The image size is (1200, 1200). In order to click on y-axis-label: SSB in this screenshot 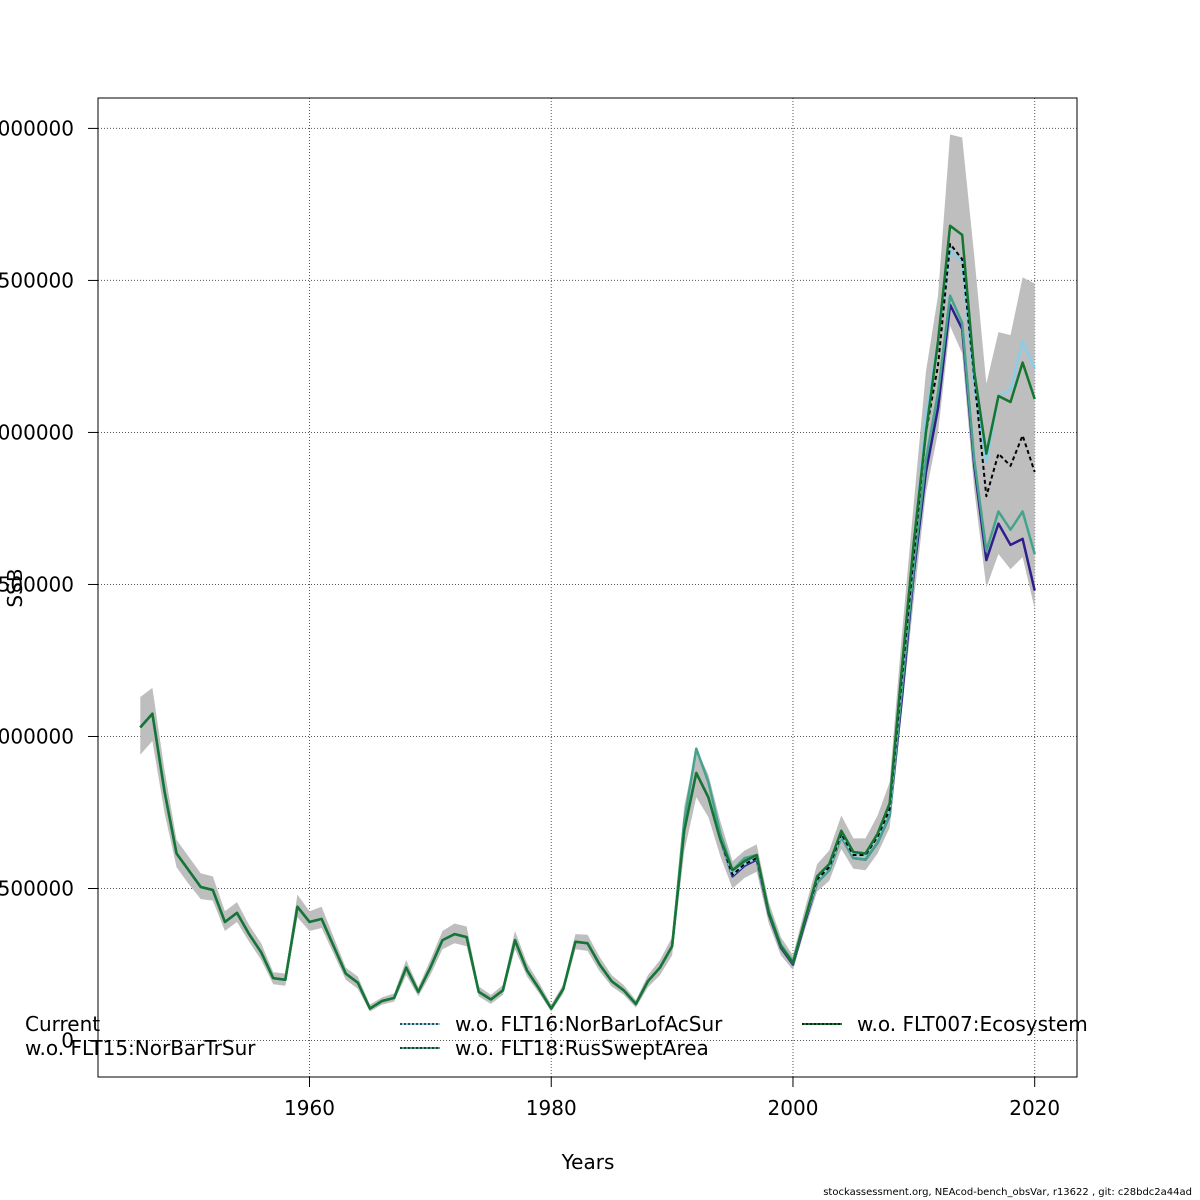, I will do `click(15, 587)`.